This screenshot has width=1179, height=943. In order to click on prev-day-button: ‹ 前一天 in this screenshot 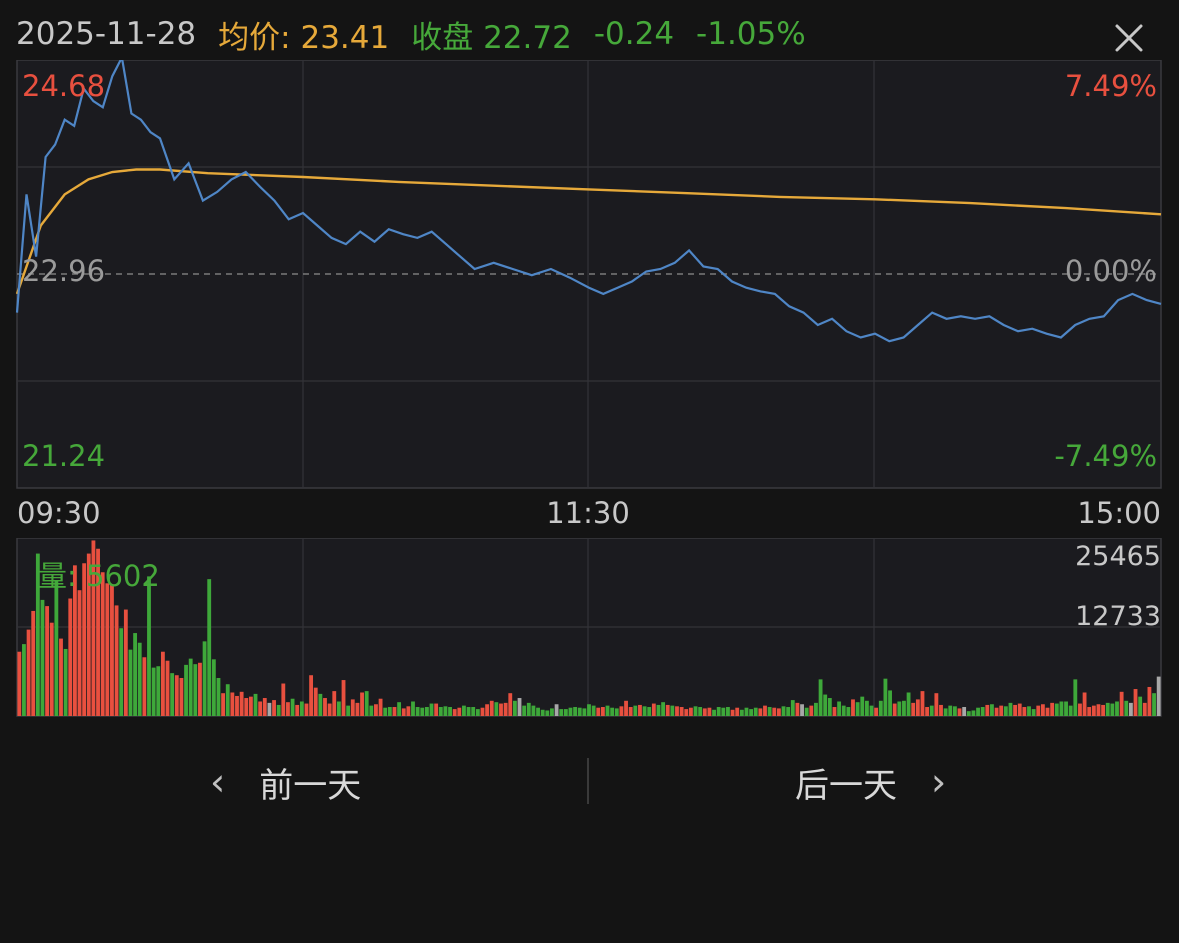, I will do `click(285, 782)`.